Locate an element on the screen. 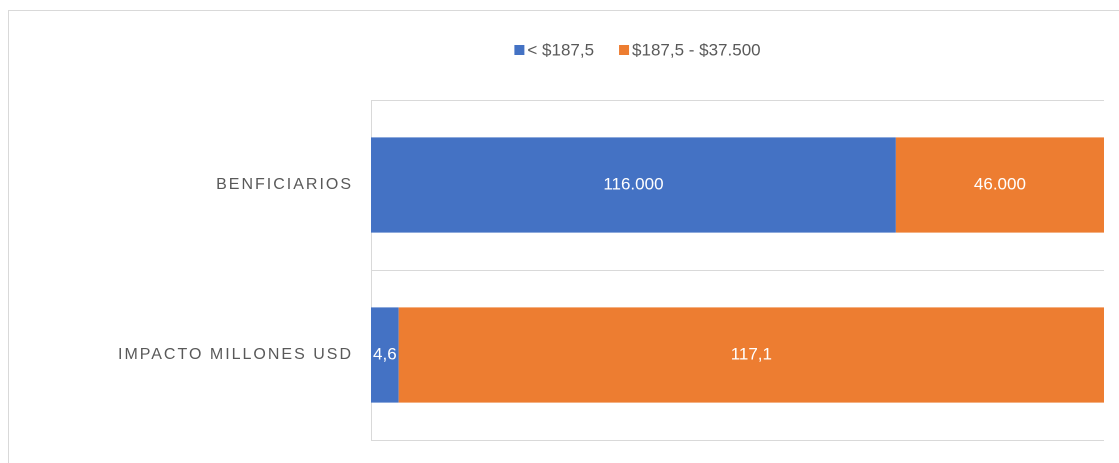 The height and width of the screenshot is (463, 1119). legend-label: $187,5 - $37.500 is located at coordinates (696, 49).